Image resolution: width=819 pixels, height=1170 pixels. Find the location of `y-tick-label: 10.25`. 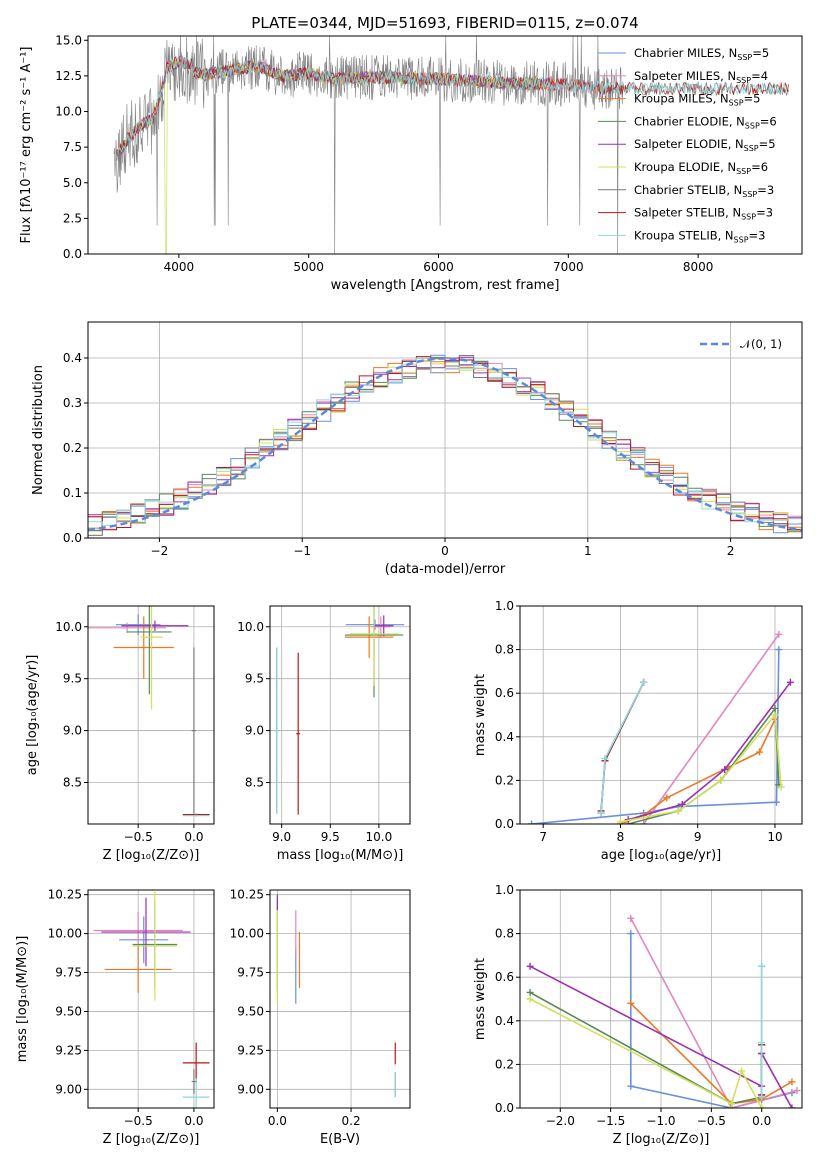

y-tick-label: 10.25 is located at coordinates (65, 895).